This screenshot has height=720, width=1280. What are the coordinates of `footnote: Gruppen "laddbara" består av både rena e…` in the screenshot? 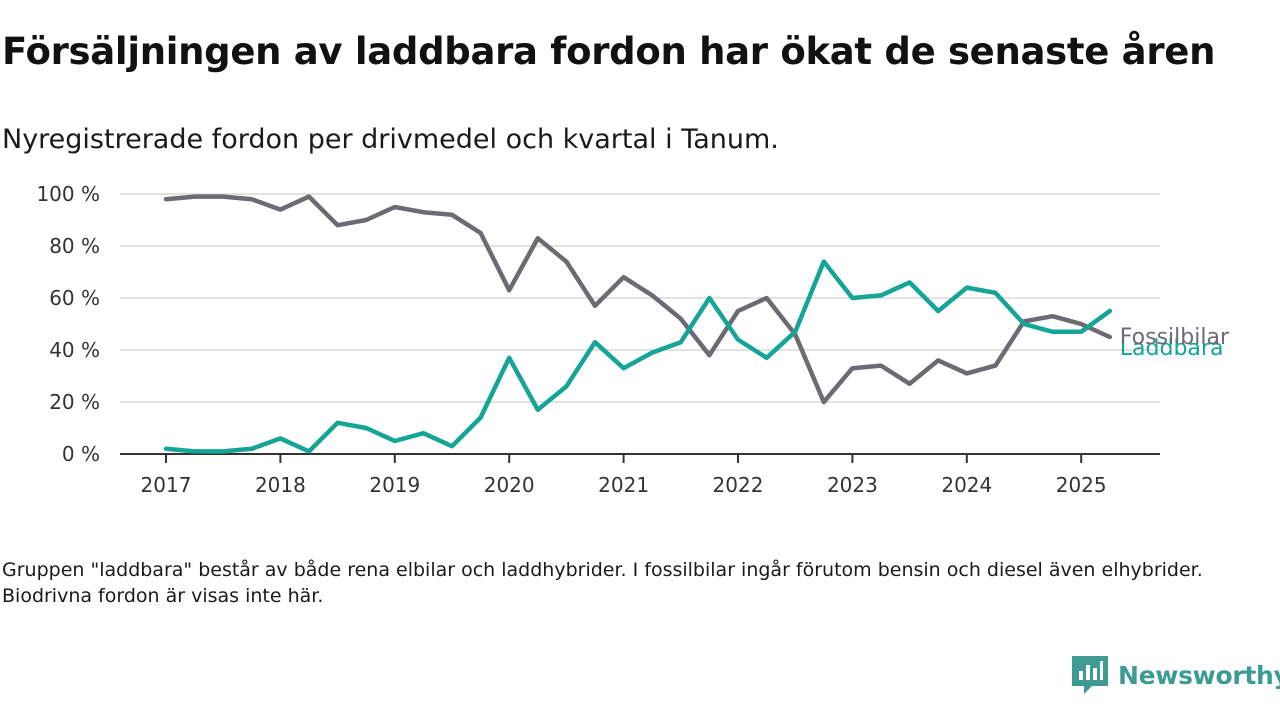 It's located at (602, 583).